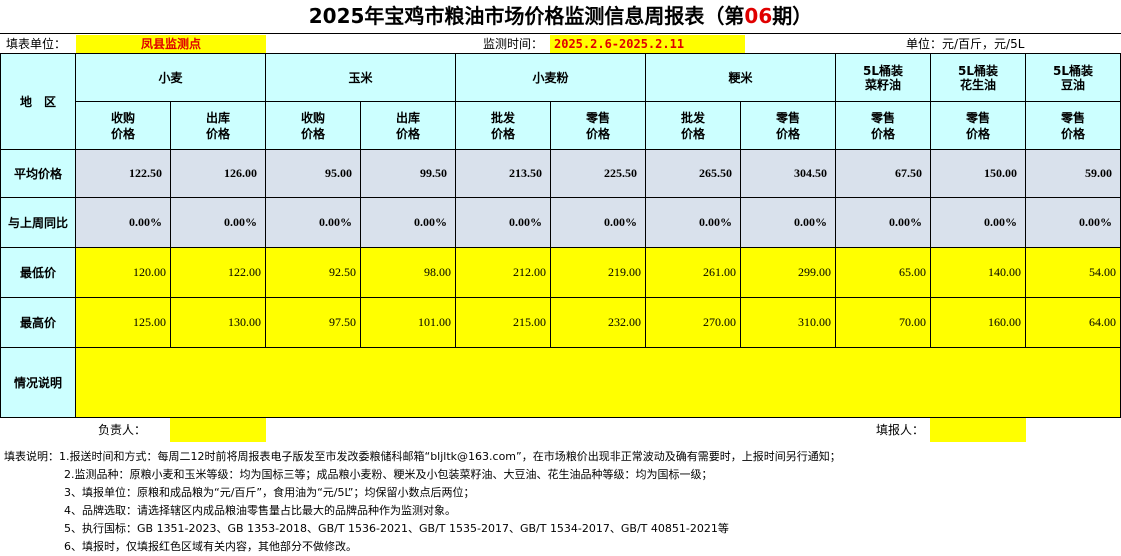  What do you see at coordinates (550, 77) in the screenshot?
I see `group-flour: 小麦粉` at bounding box center [550, 77].